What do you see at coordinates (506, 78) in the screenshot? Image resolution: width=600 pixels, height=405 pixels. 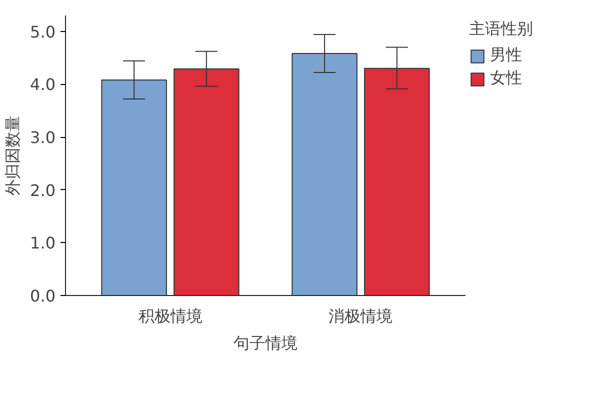 I see `legend-label: 女性` at bounding box center [506, 78].